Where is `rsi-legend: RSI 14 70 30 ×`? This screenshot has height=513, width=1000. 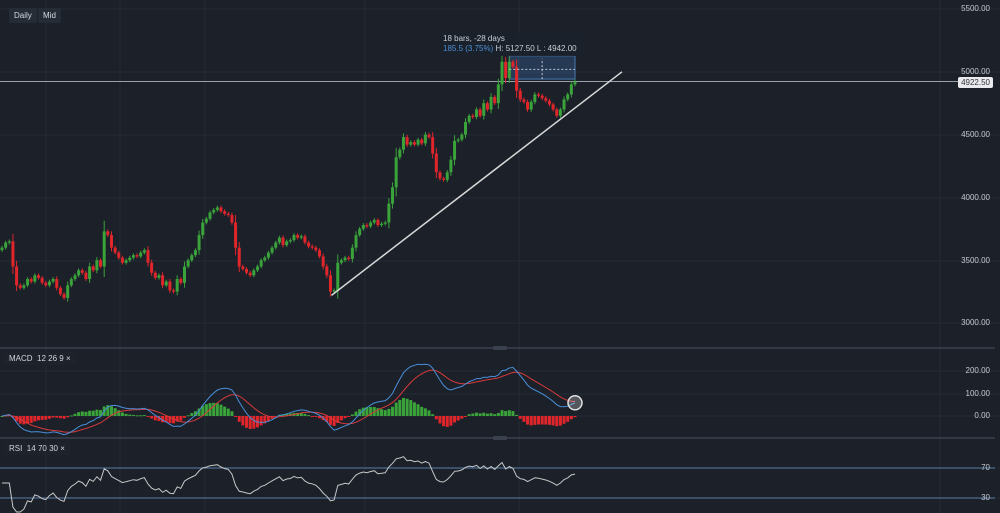 rsi-legend: RSI 14 70 30 × is located at coordinates (37, 448).